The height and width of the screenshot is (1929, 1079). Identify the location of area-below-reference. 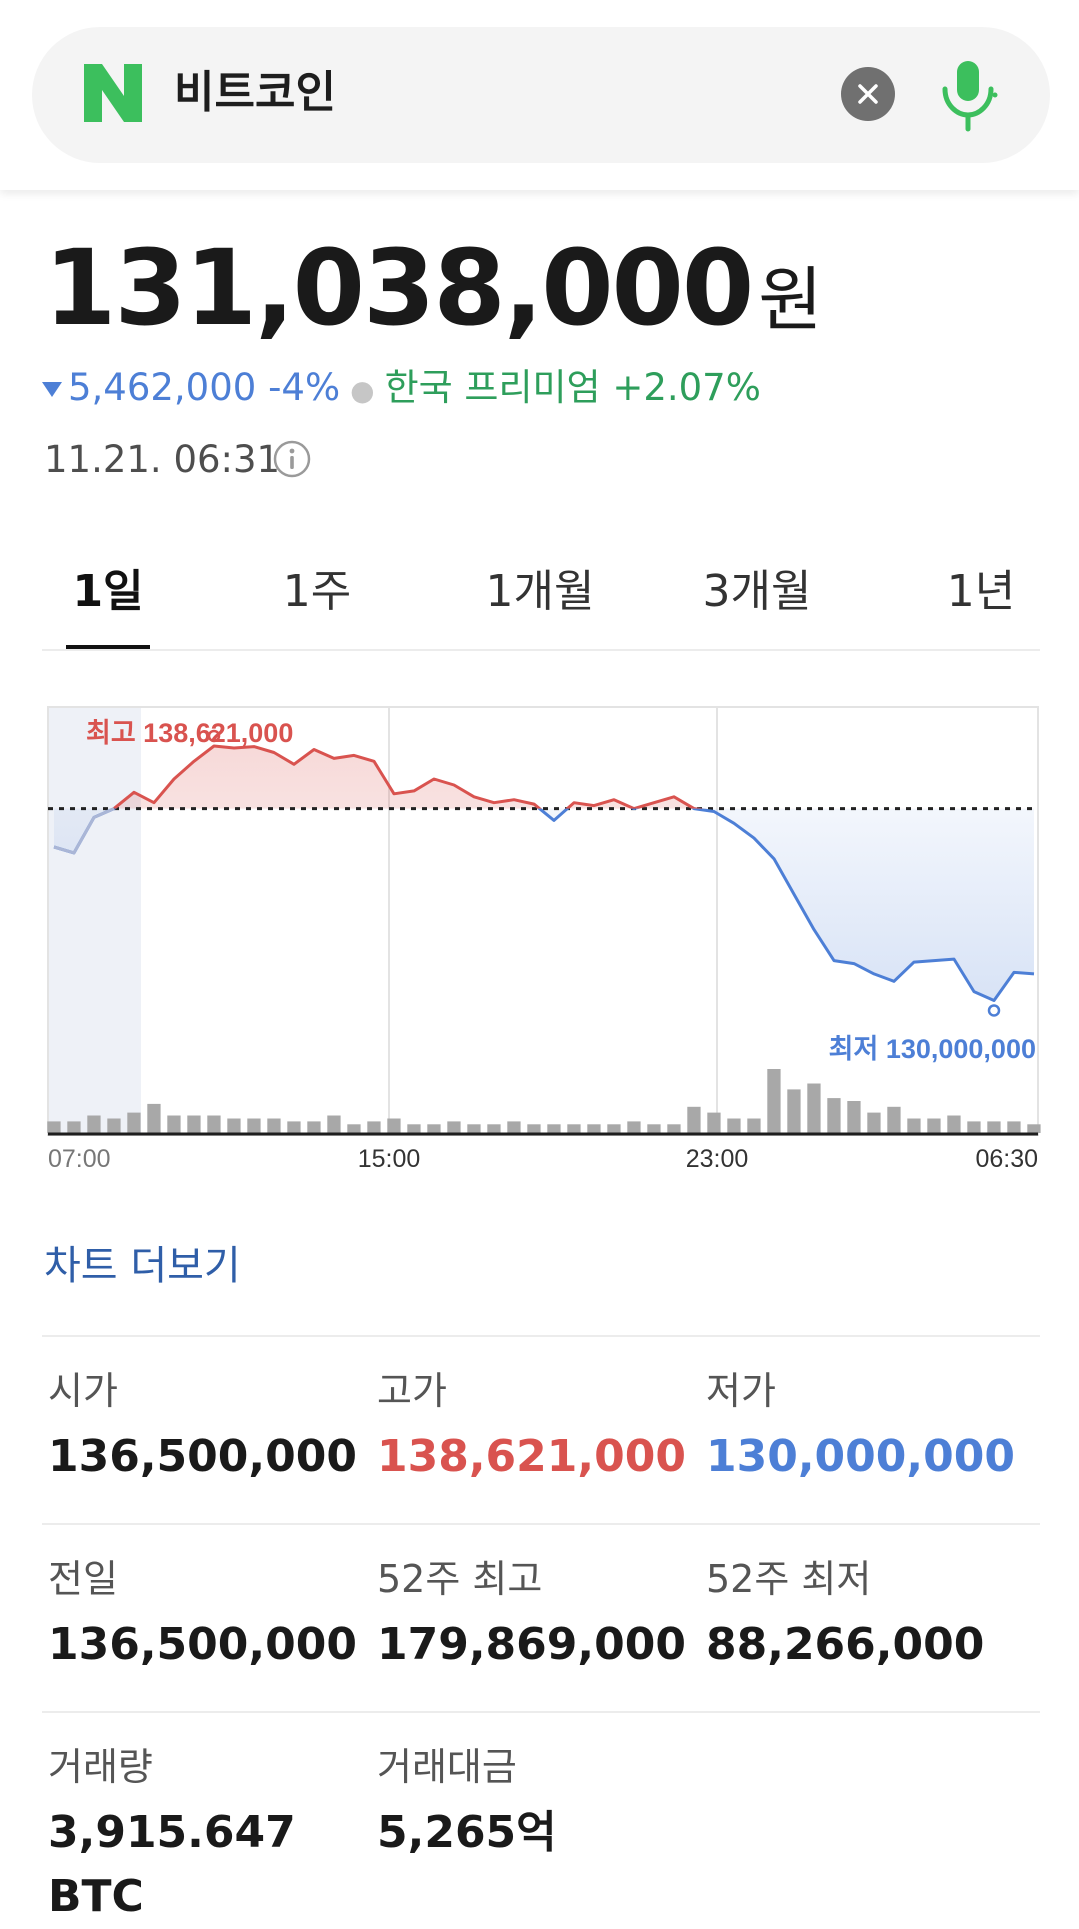
(544, 904).